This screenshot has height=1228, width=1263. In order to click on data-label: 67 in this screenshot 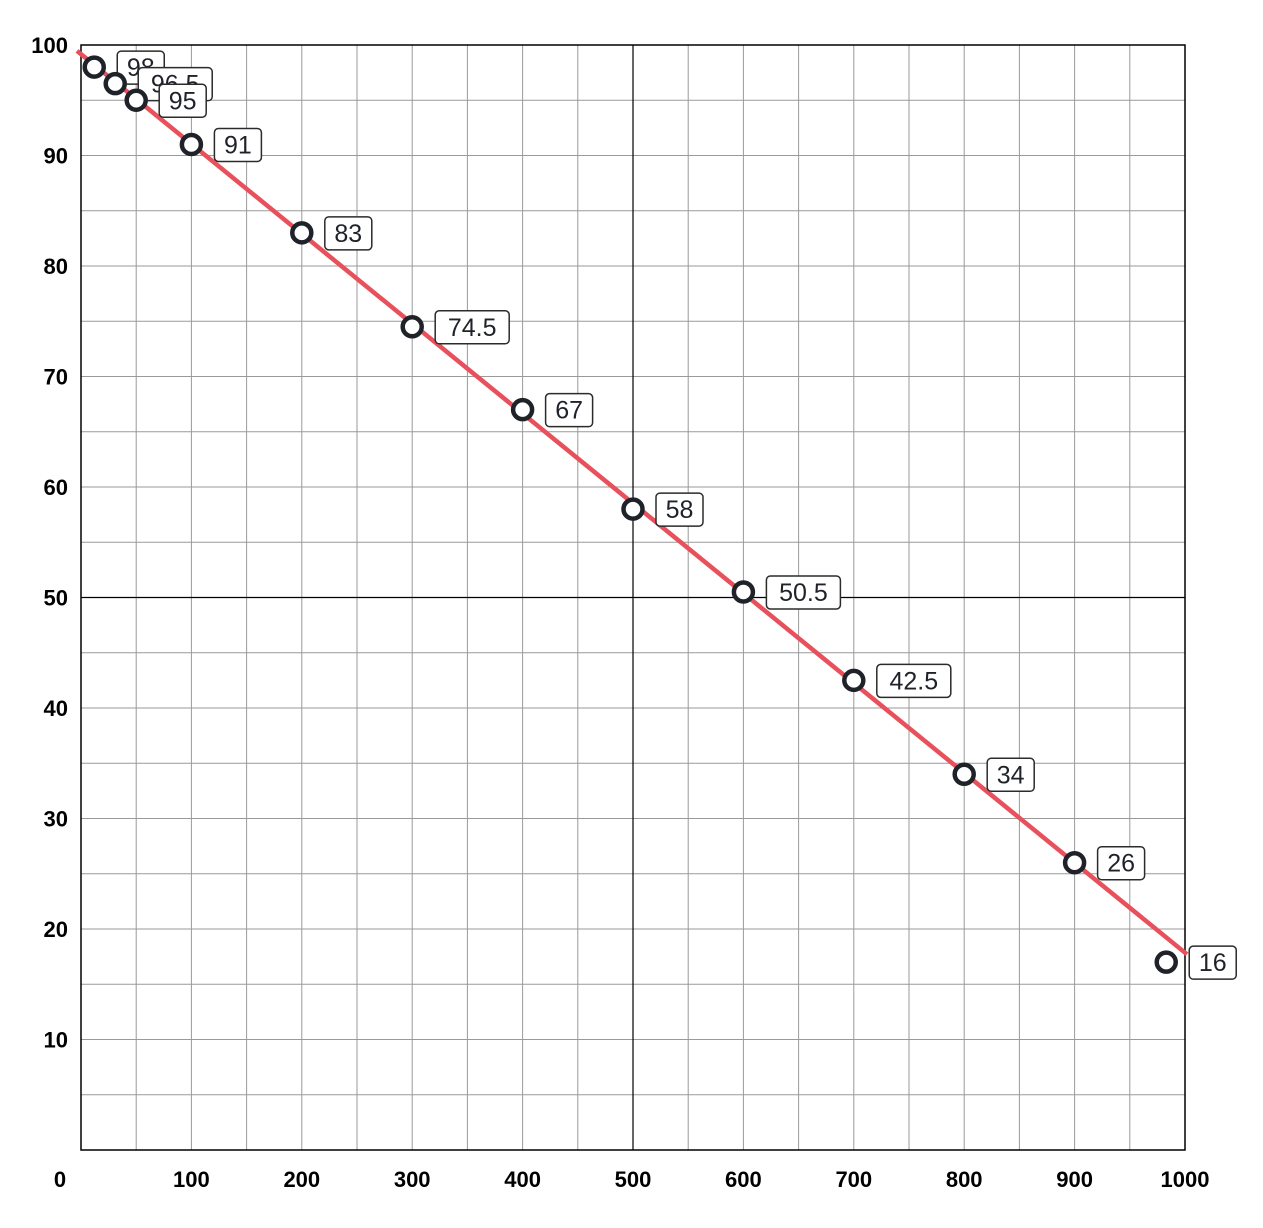, I will do `click(569, 410)`.